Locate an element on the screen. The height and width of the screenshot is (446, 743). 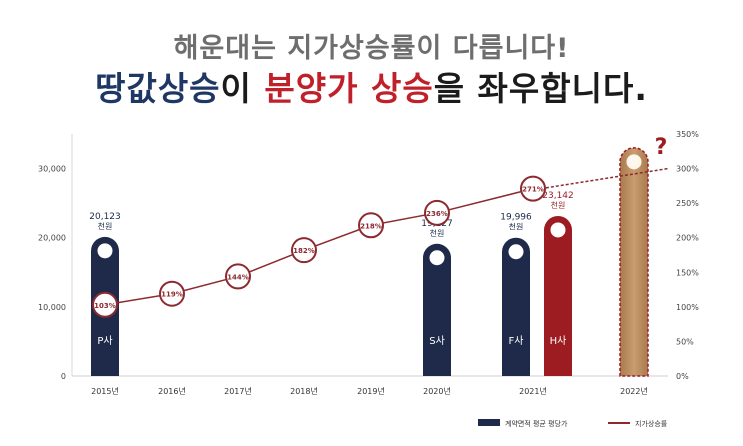
line-point-label: 236% is located at coordinates (437, 214).